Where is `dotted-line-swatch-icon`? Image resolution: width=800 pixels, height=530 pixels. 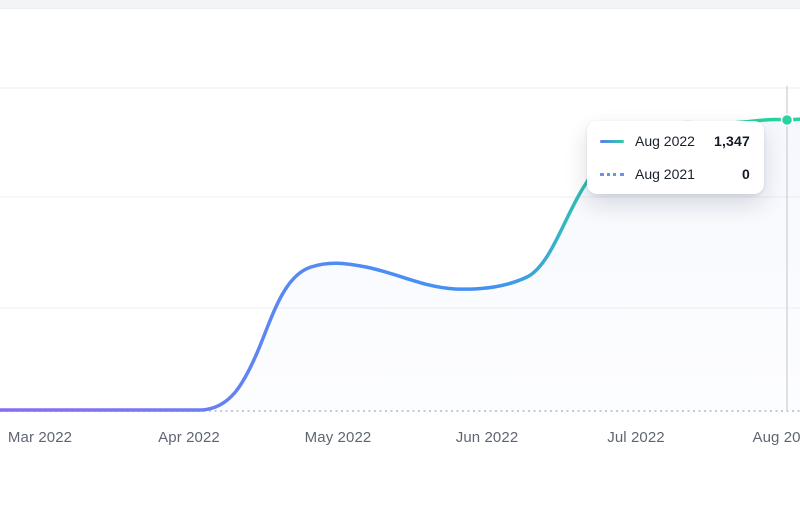
dotted-line-swatch-icon is located at coordinates (612, 174).